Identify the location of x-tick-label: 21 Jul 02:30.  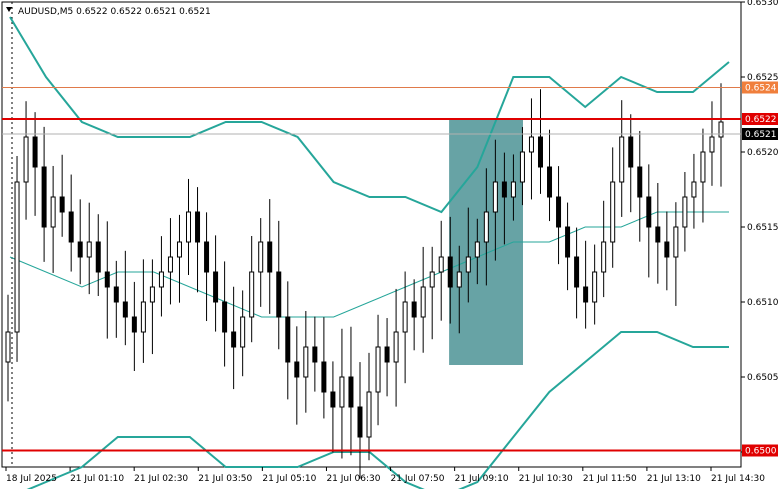
(161, 479).